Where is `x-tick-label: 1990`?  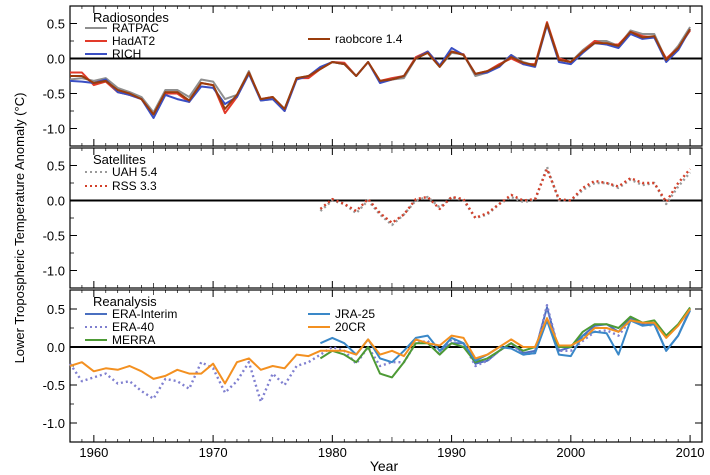
x-tick-label: 1990 is located at coordinates (451, 452).